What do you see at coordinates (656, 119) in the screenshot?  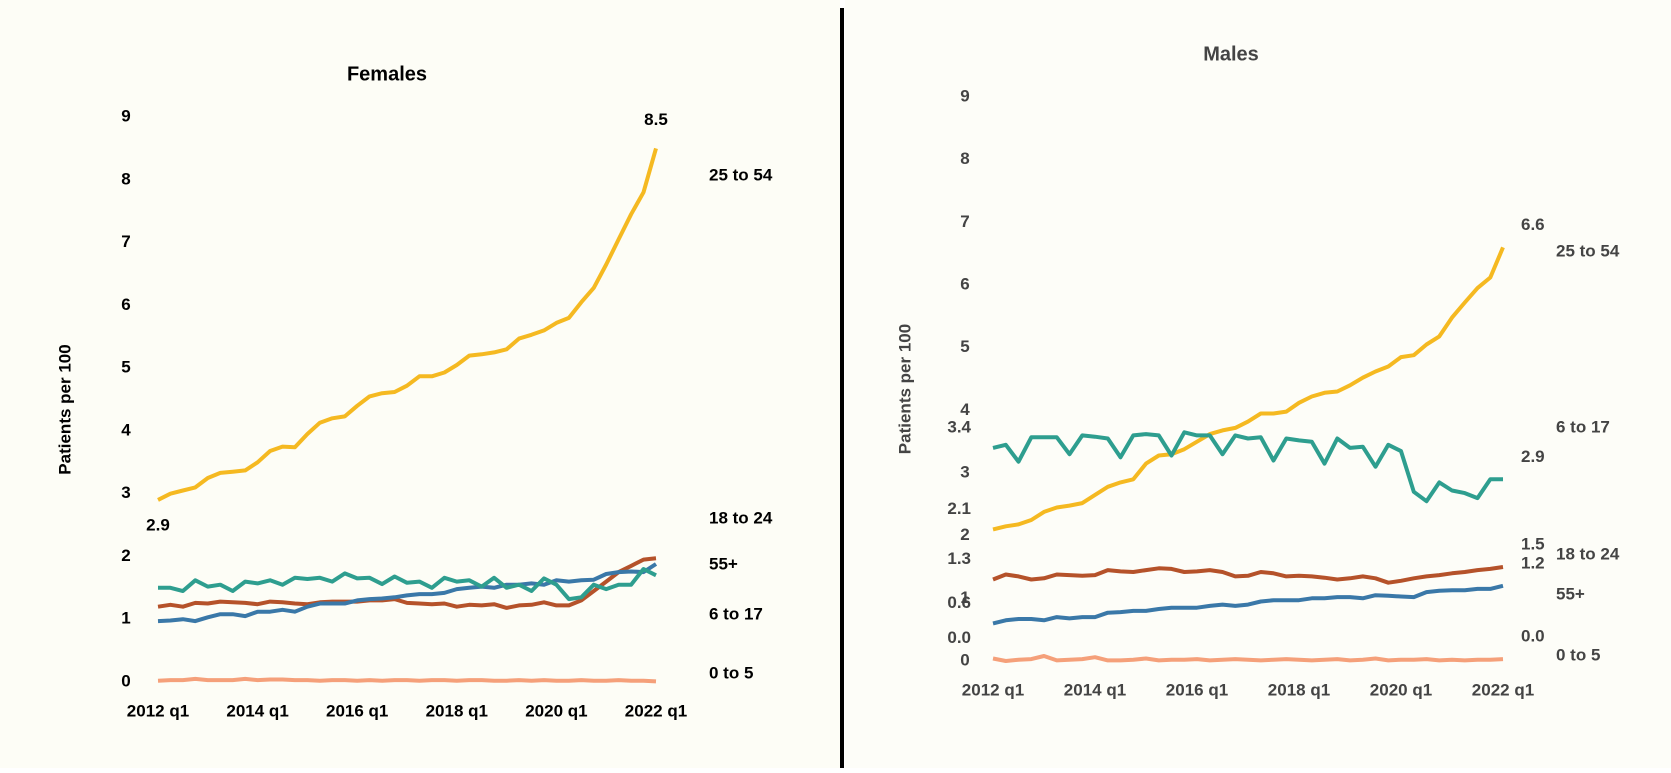 I see `value-label: 8.5` at bounding box center [656, 119].